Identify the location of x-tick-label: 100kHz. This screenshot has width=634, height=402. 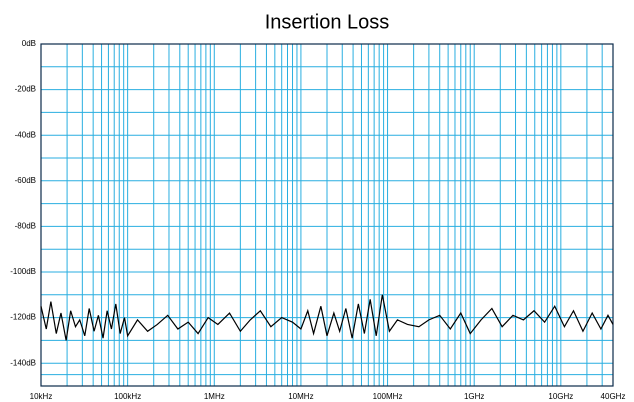
(127, 396).